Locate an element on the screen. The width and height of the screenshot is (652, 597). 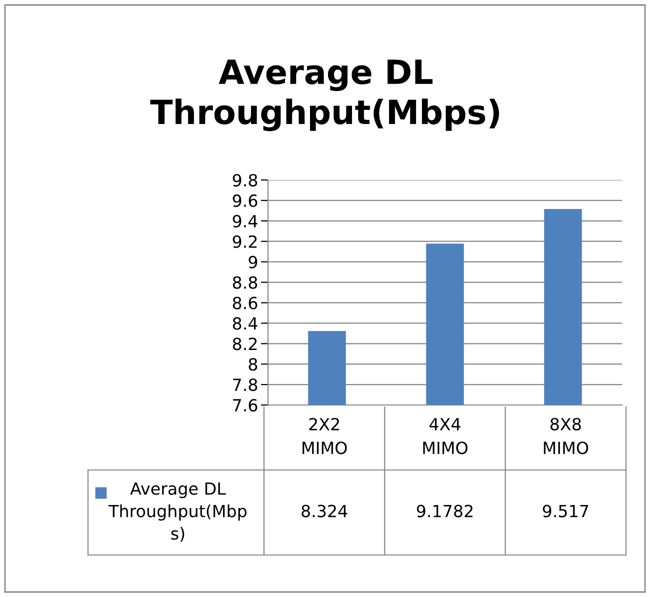
legend-label: Average DL Throughput(Mbps) is located at coordinates (177, 512).